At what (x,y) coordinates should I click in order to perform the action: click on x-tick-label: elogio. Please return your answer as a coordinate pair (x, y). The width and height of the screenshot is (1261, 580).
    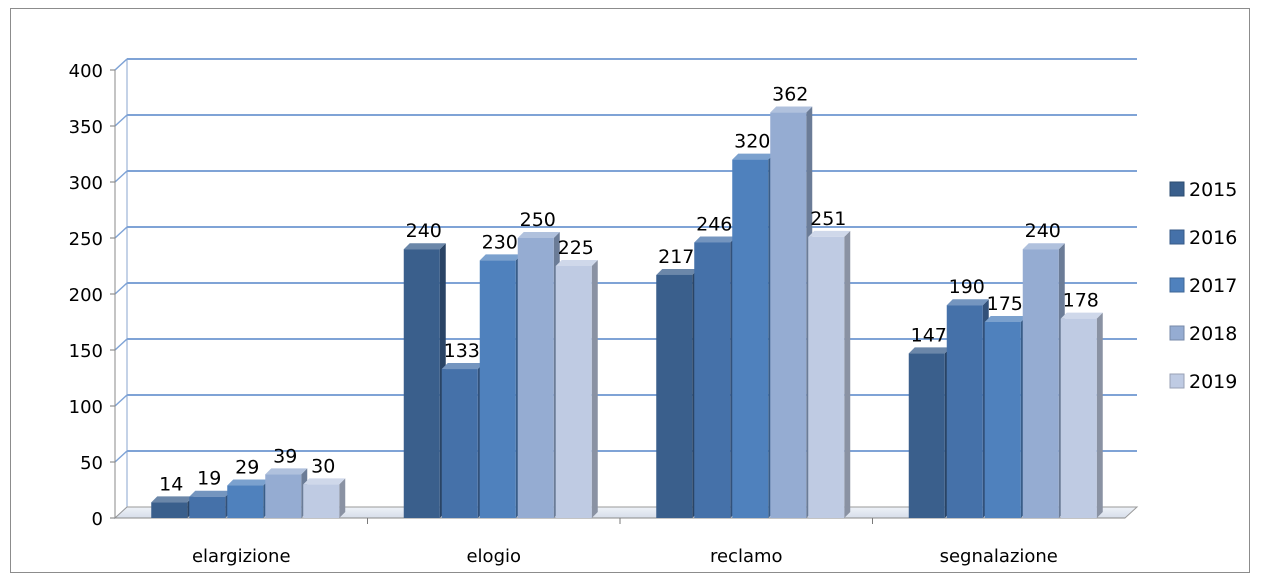
    Looking at the image, I should click on (493, 556).